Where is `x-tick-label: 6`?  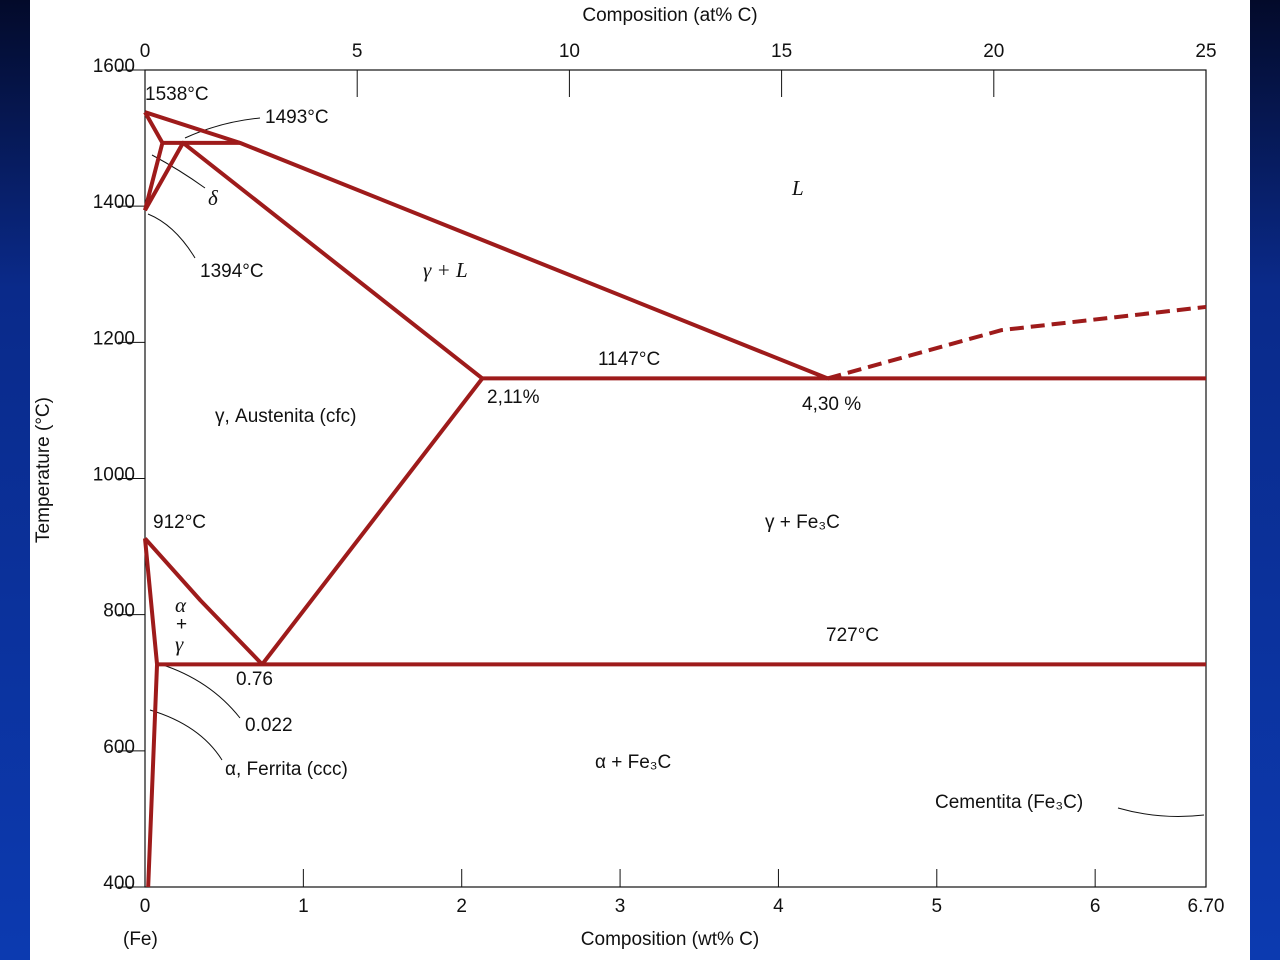 x-tick-label: 6 is located at coordinates (1095, 906).